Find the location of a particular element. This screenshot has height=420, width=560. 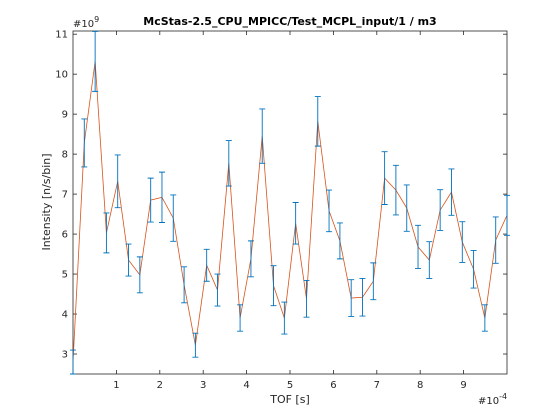

x-tick-label: 8 is located at coordinates (420, 385).